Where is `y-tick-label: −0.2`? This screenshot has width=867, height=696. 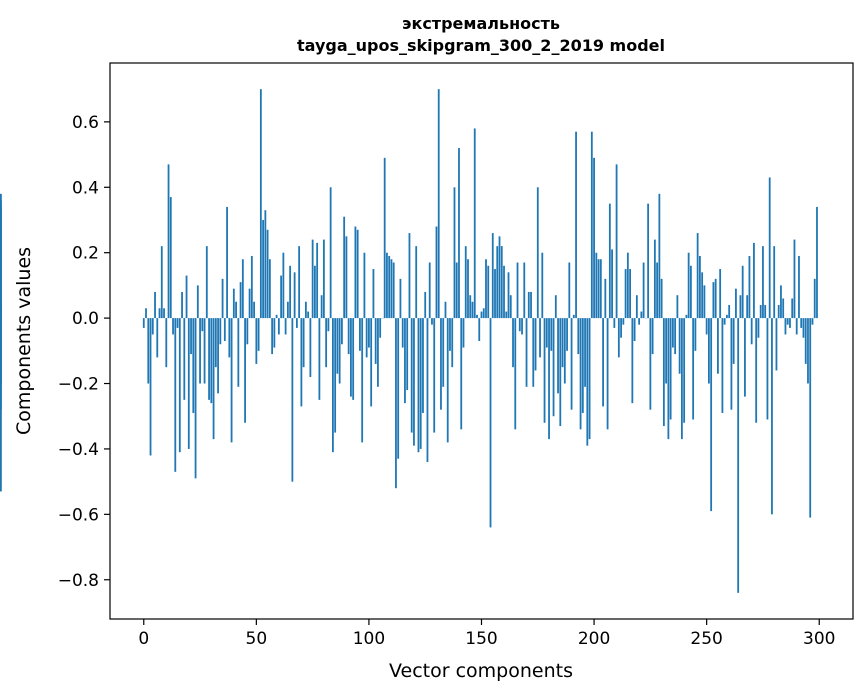
y-tick-label: −0.2 is located at coordinates (78, 385).